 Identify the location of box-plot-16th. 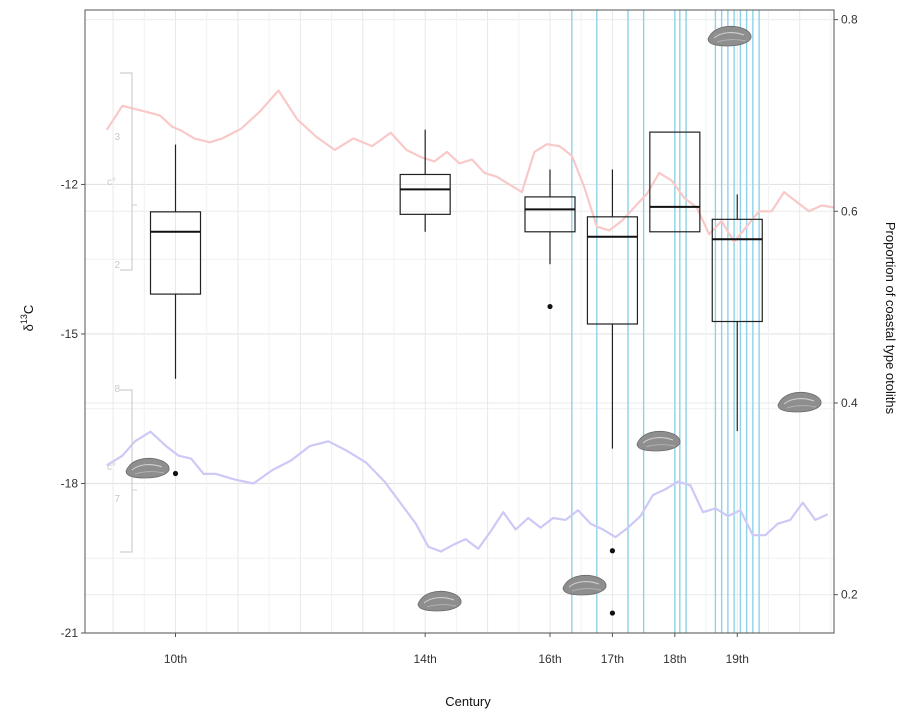
(550, 239).